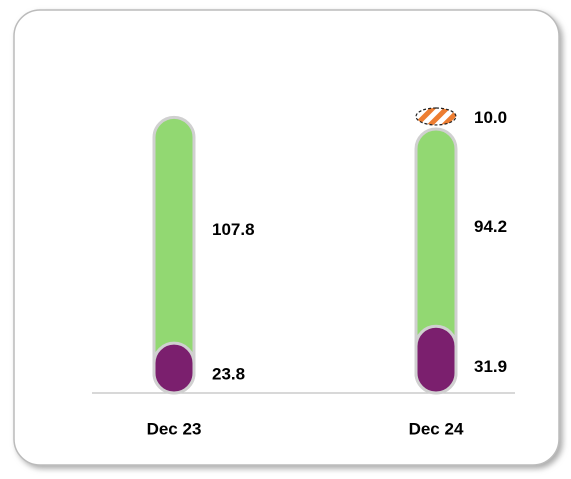 The height and width of the screenshot is (479, 571). What do you see at coordinates (490, 366) in the screenshot?
I see `value-label: 31.9` at bounding box center [490, 366].